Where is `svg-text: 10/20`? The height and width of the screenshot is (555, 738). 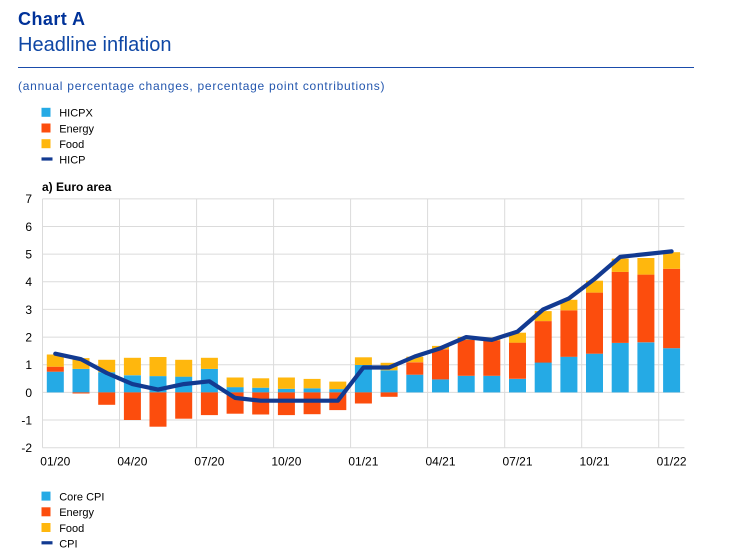 svg-text: 10/20 is located at coordinates (286, 462).